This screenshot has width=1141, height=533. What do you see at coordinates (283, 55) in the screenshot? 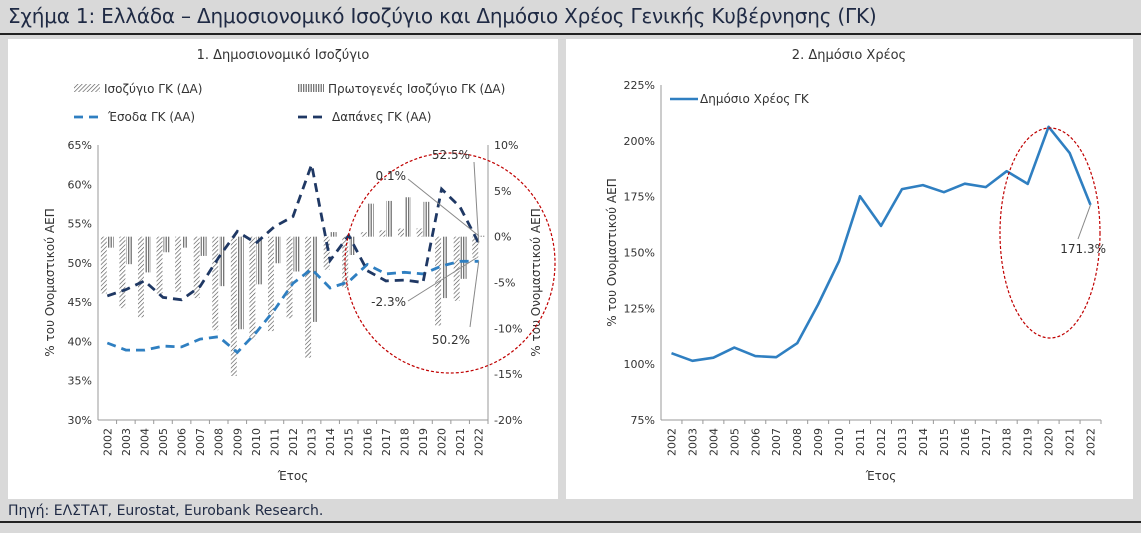
I see `chart-title: 1. Δημοσιονομικό Ισοζύγιο` at bounding box center [283, 55].